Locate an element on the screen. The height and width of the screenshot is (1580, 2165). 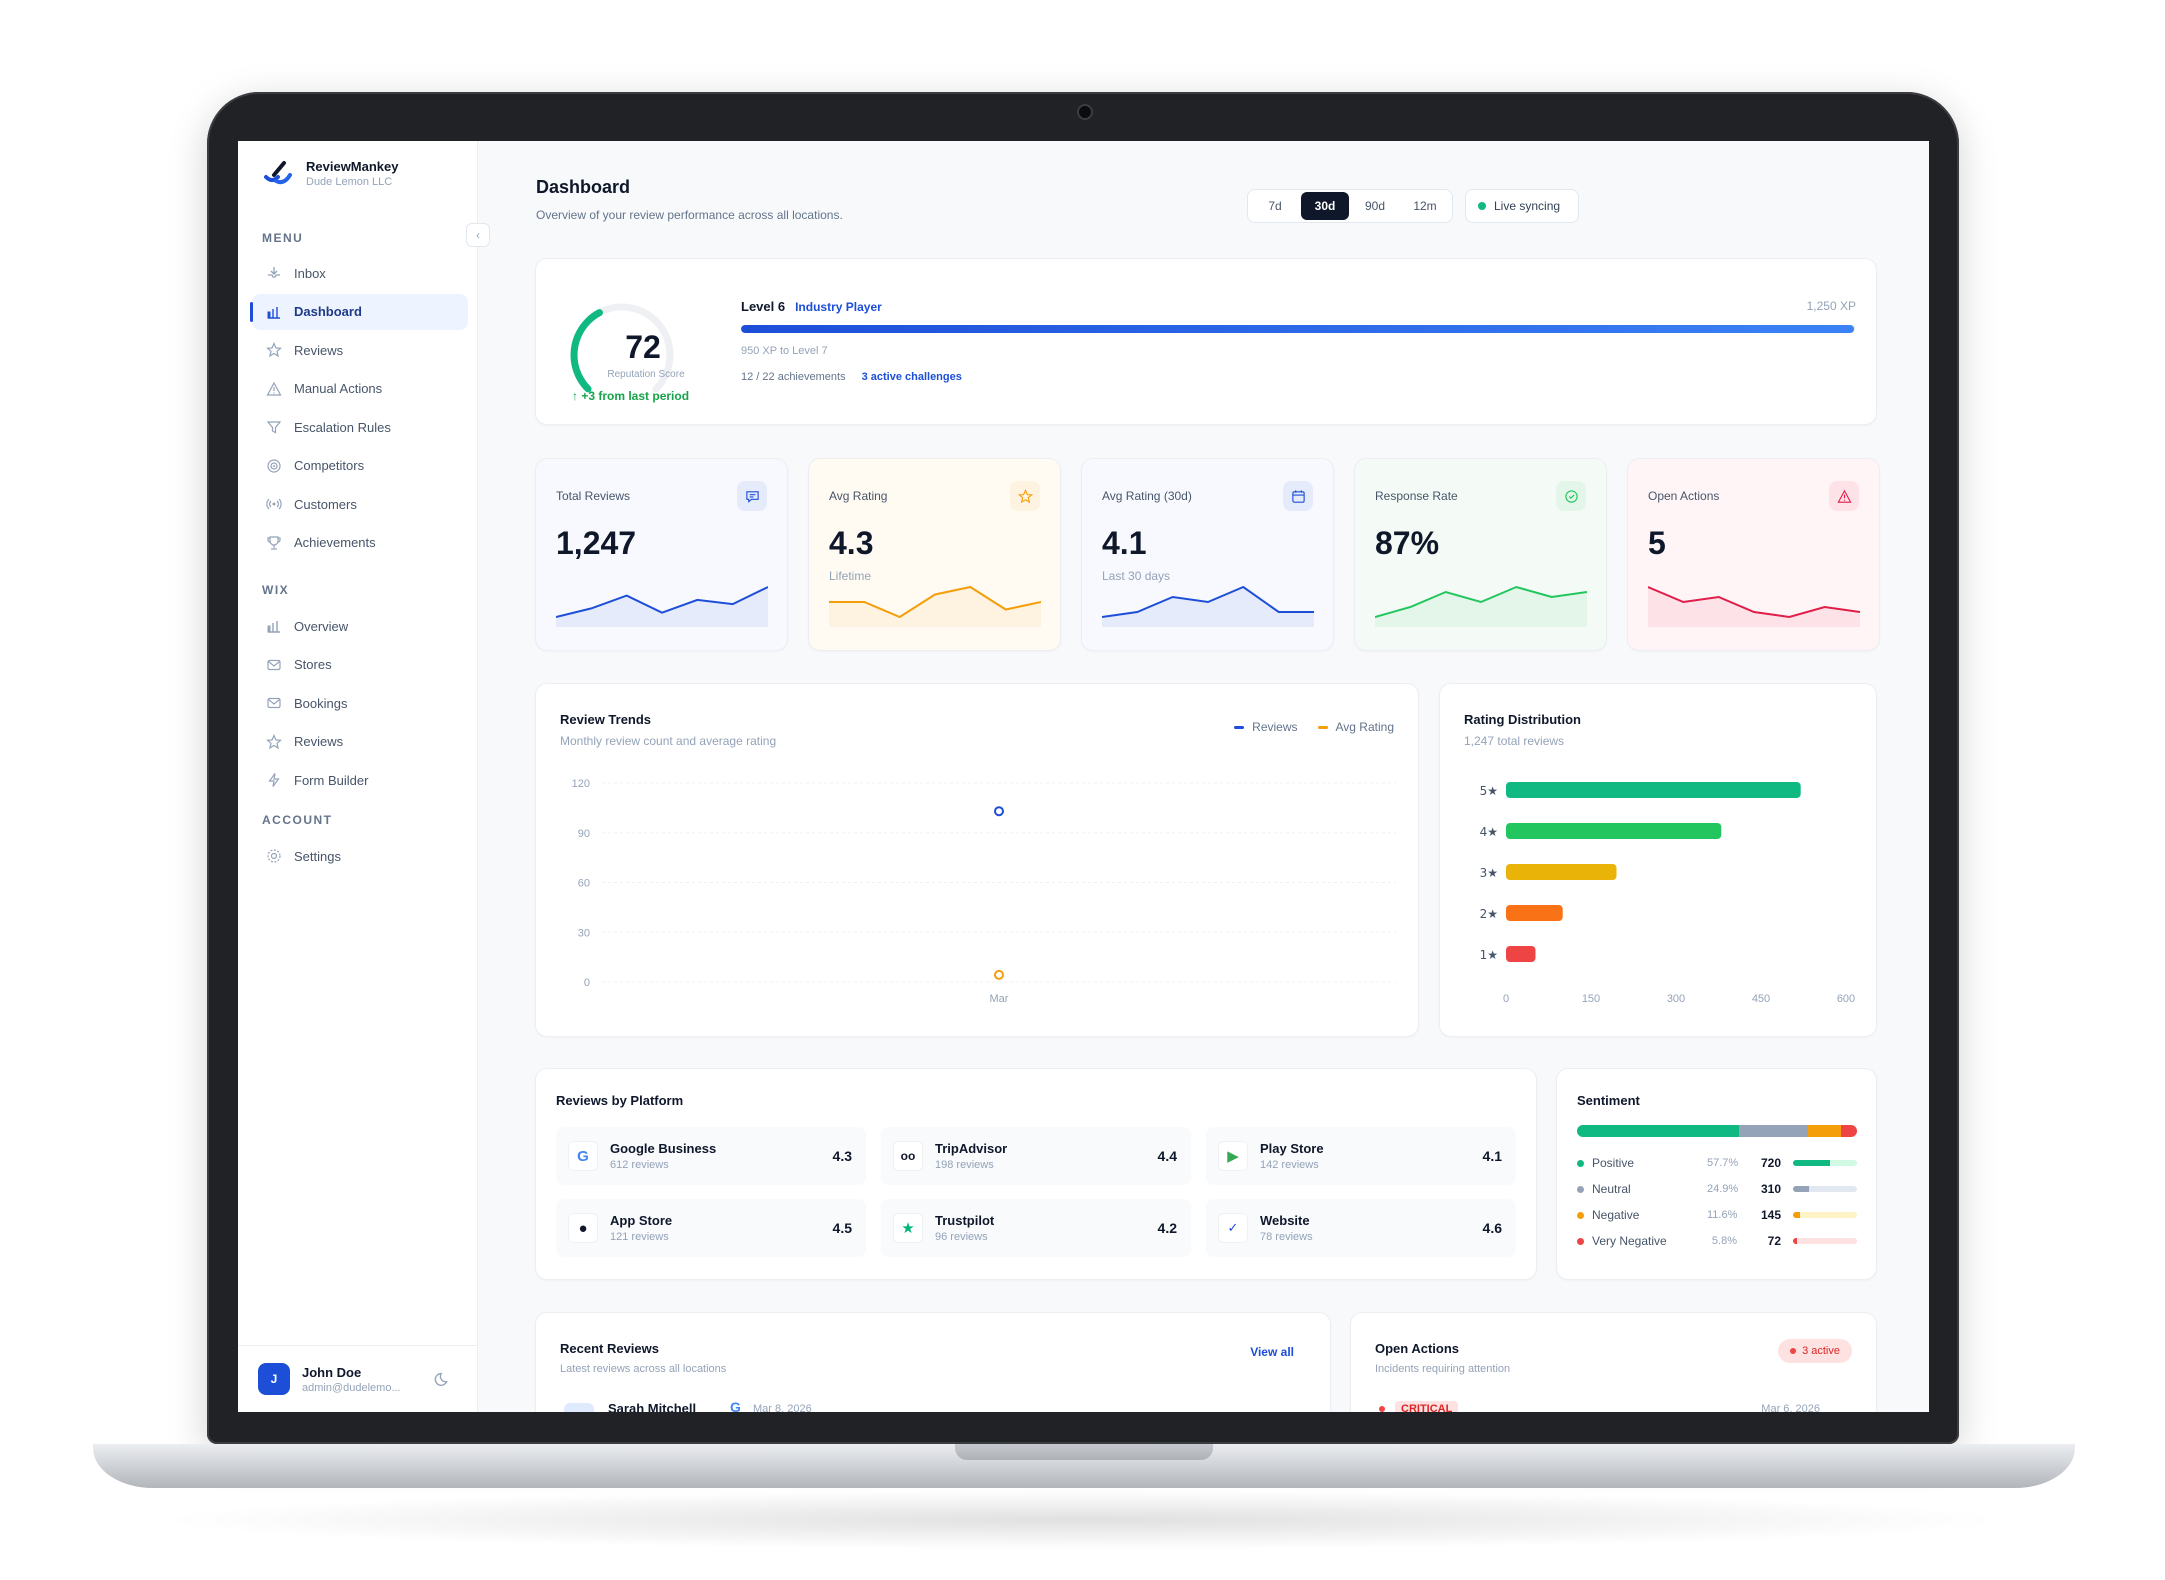
xp-progress-bar is located at coordinates (1298, 329).